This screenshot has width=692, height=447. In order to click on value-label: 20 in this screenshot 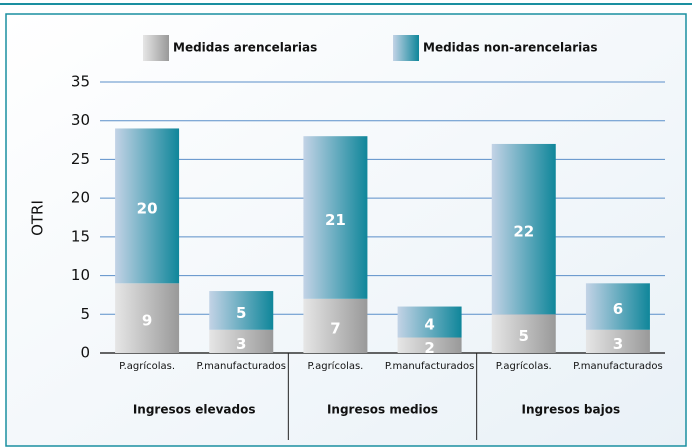, I will do `click(147, 208)`.